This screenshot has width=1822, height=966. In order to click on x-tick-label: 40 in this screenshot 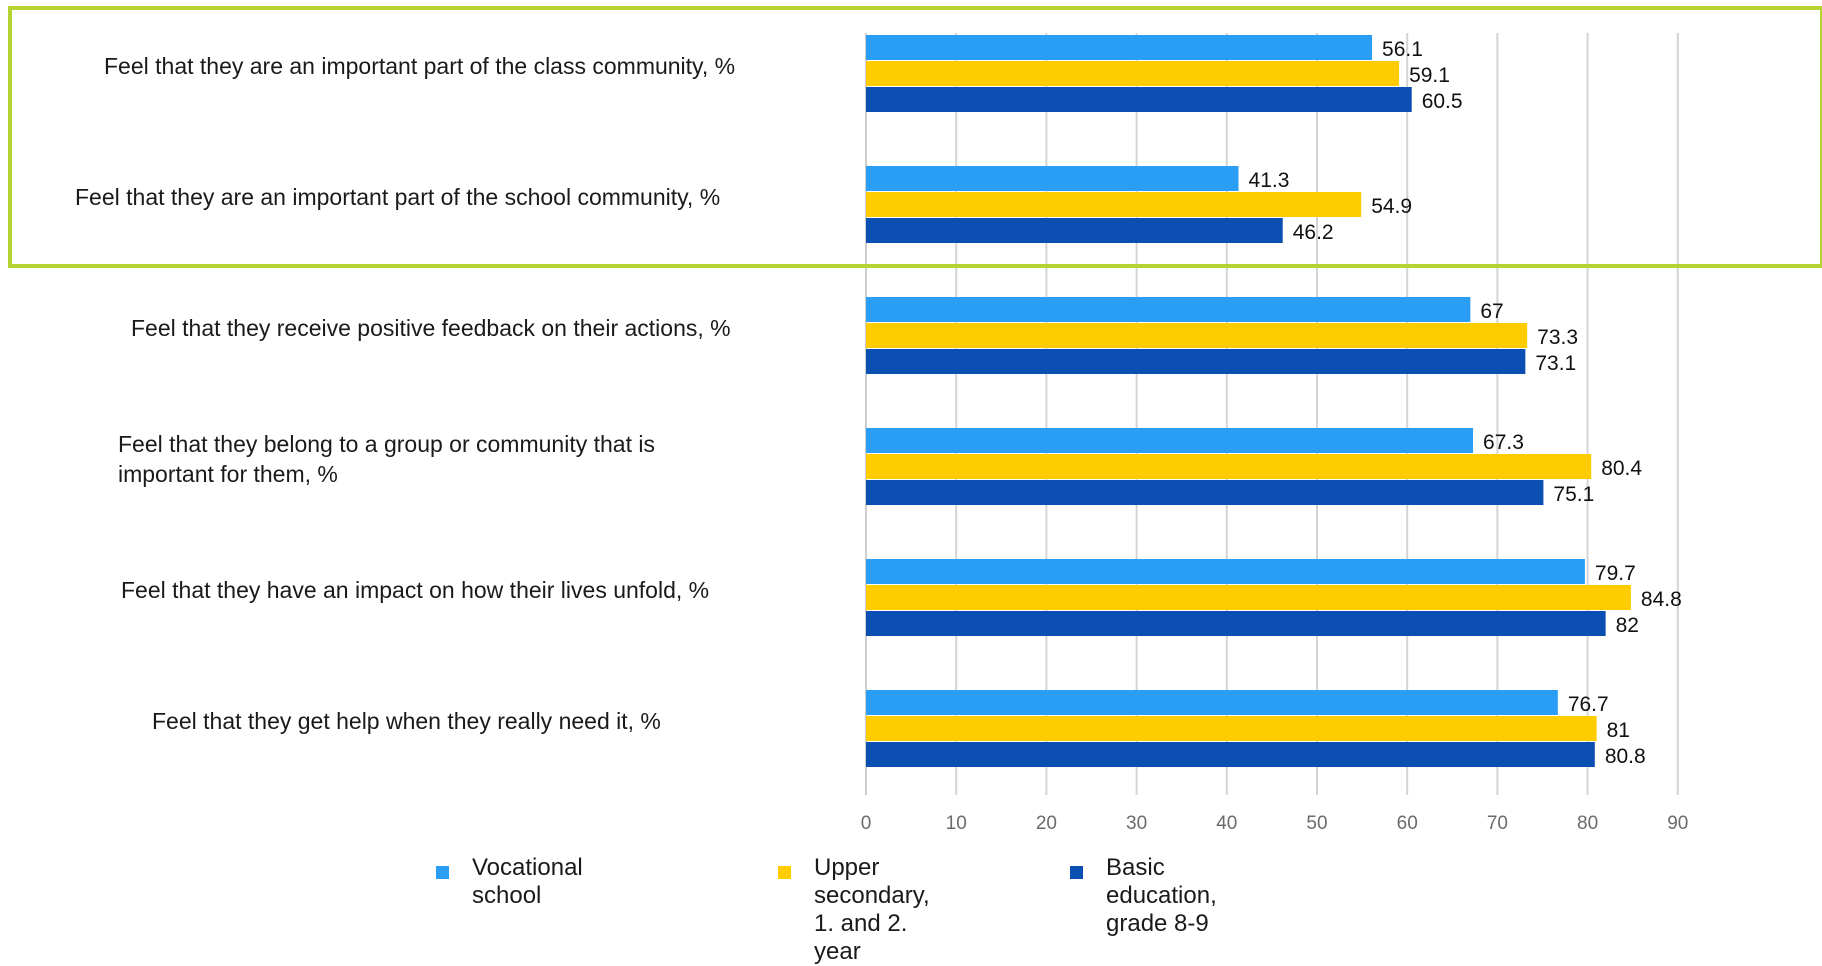, I will do `click(1226, 823)`.